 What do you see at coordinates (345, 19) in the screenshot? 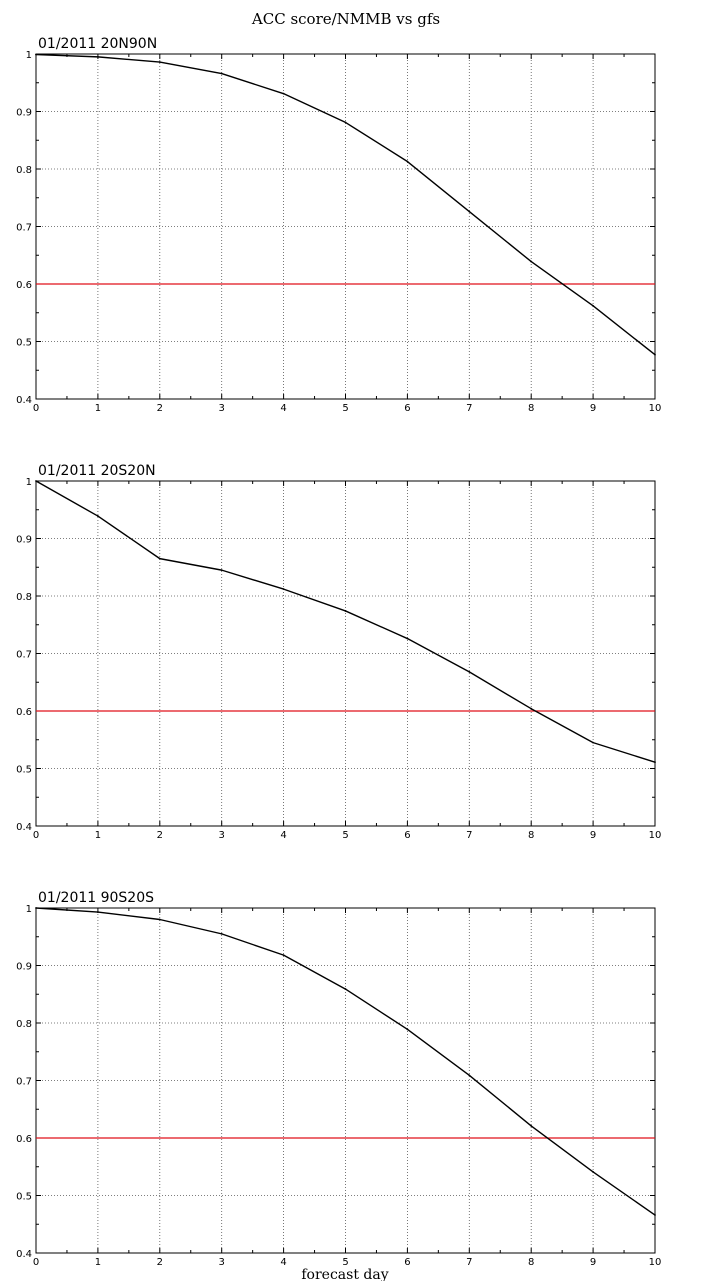
I see `figure-title: ACC score/NMMB vs gfs` at bounding box center [345, 19].